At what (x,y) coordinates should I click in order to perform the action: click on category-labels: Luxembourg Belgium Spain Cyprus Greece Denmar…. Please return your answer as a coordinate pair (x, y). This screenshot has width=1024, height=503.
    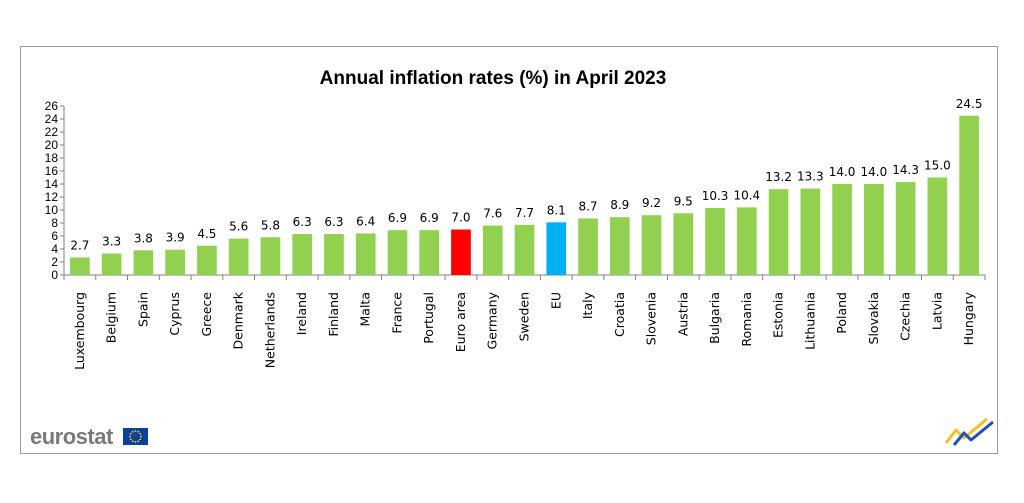
    Looking at the image, I should click on (524, 330).